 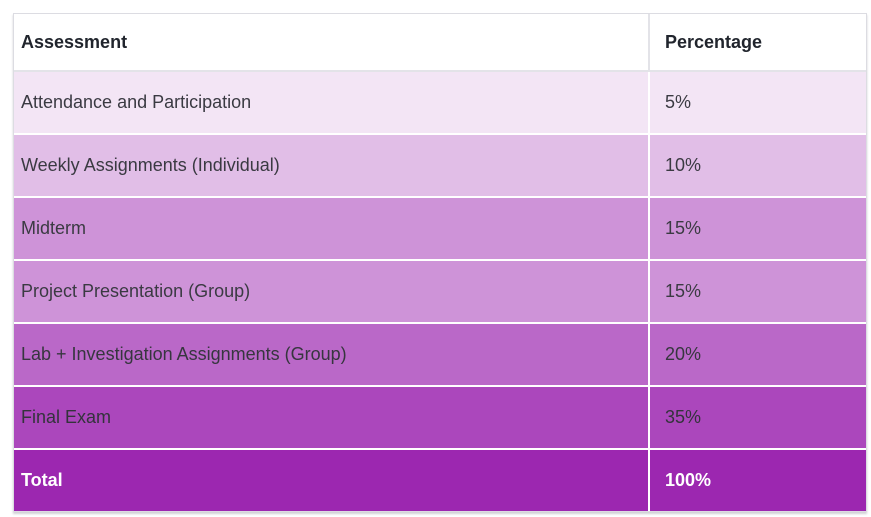 What do you see at coordinates (757, 42) in the screenshot?
I see `column-header-percentage: Percentage` at bounding box center [757, 42].